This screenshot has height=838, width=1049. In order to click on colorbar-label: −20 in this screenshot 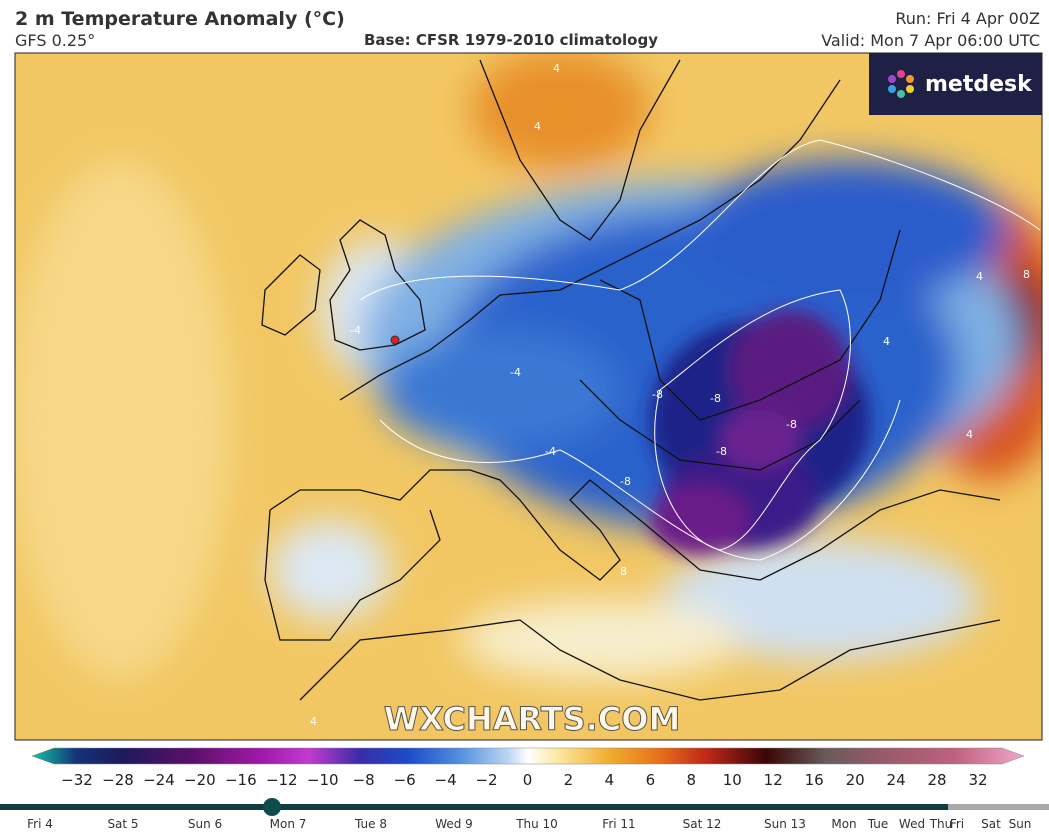, I will do `click(200, 780)`.